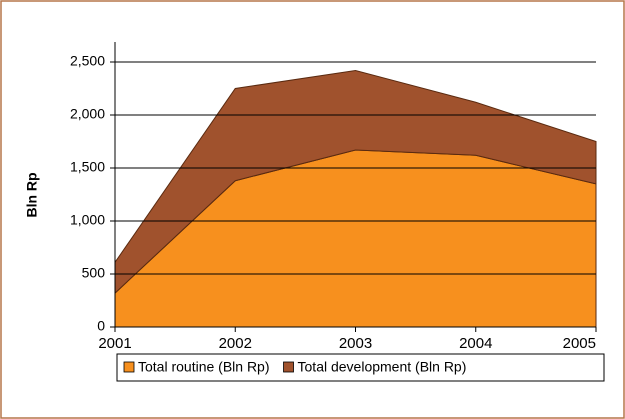 The width and height of the screenshot is (625, 419). I want to click on legend-box, so click(360, 367).